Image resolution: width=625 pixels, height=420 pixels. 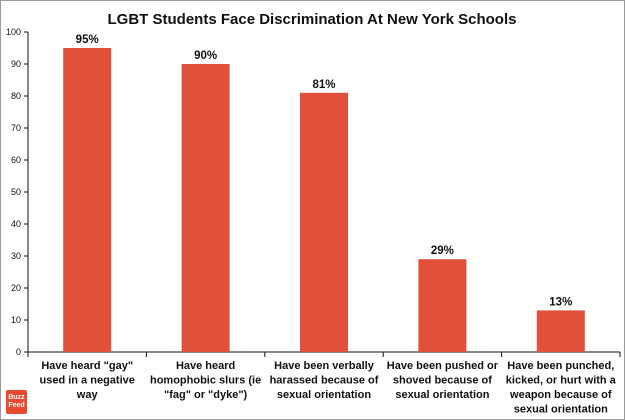 I want to click on y-tick-label: 50, so click(x=16, y=192).